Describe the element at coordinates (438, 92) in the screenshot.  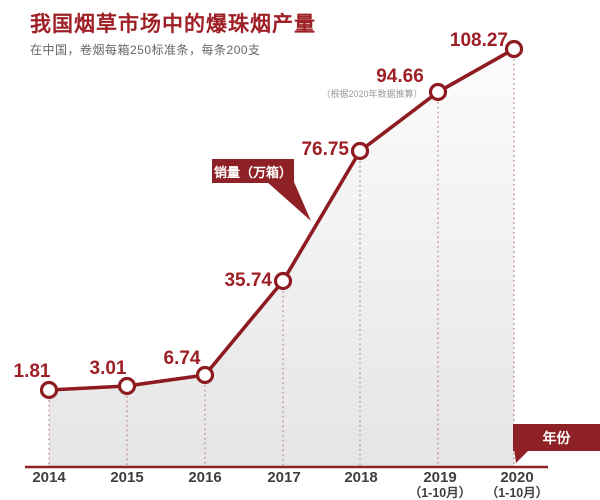
I see `point-marker-2019` at that location.